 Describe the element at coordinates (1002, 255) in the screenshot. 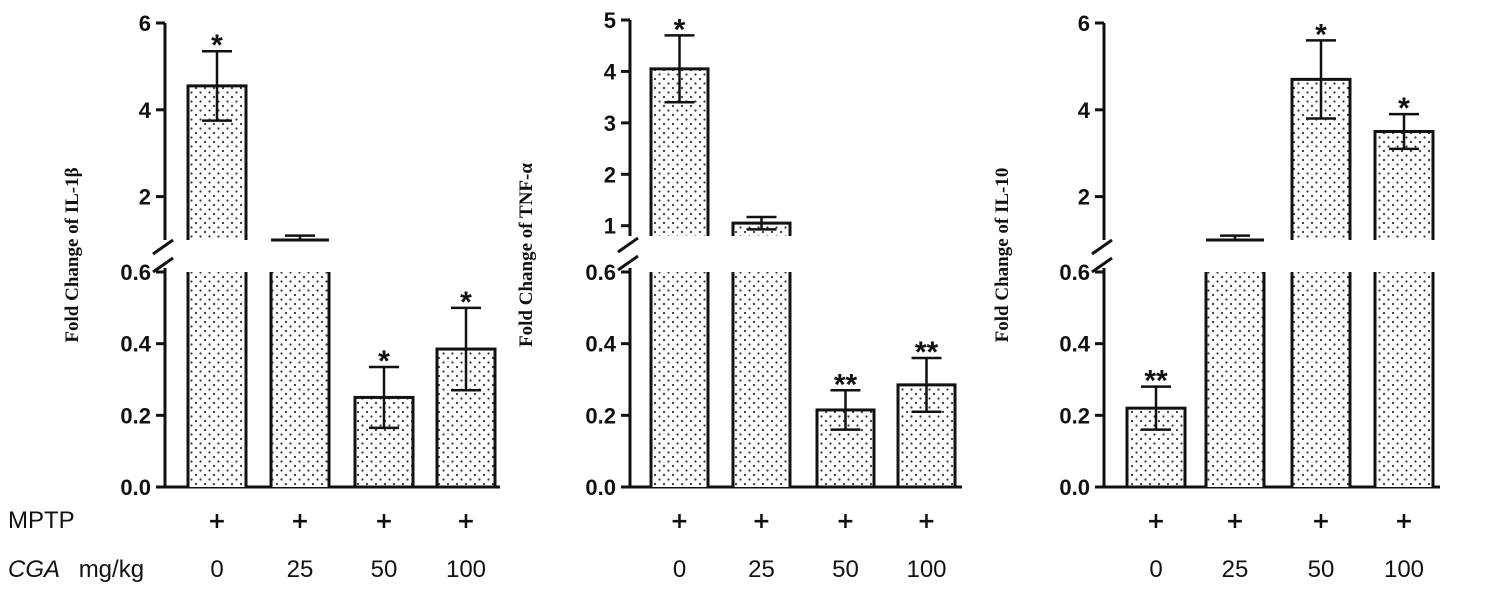

I see `y-axis-label: Fold Change of IL-10` at that location.